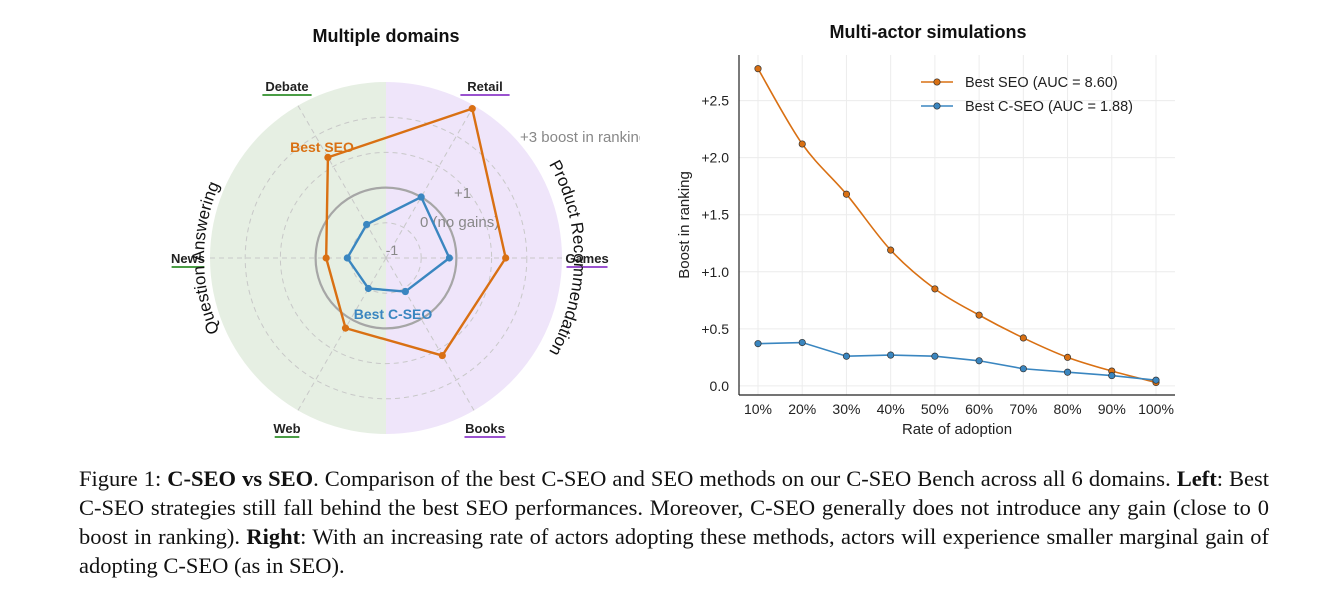 The image size is (1344, 615). I want to click on y-tick-label: +0.5, so click(715, 329).